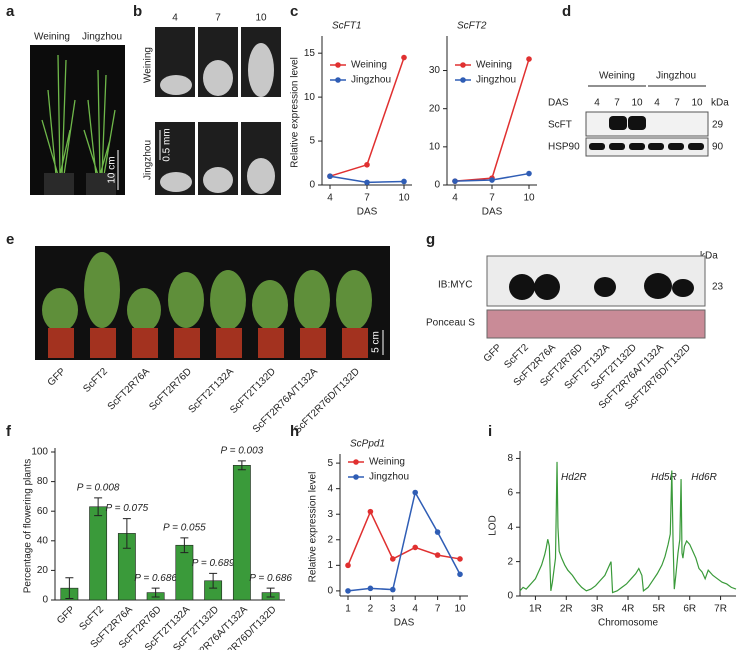 The image size is (742, 650). Describe the element at coordinates (371, 609) in the screenshot. I see `x-tick-label: 2` at that location.